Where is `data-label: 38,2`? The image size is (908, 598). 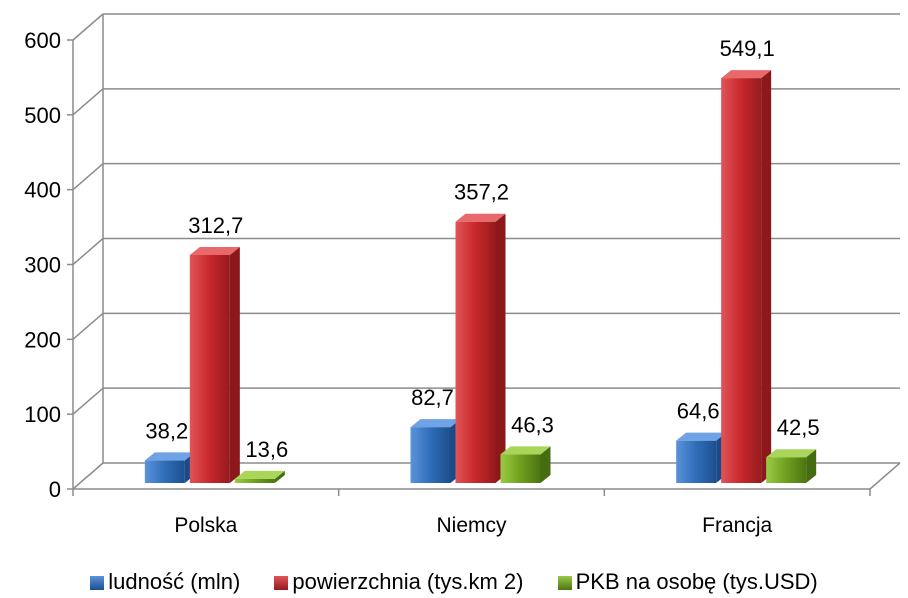 data-label: 38,2 is located at coordinates (166, 430).